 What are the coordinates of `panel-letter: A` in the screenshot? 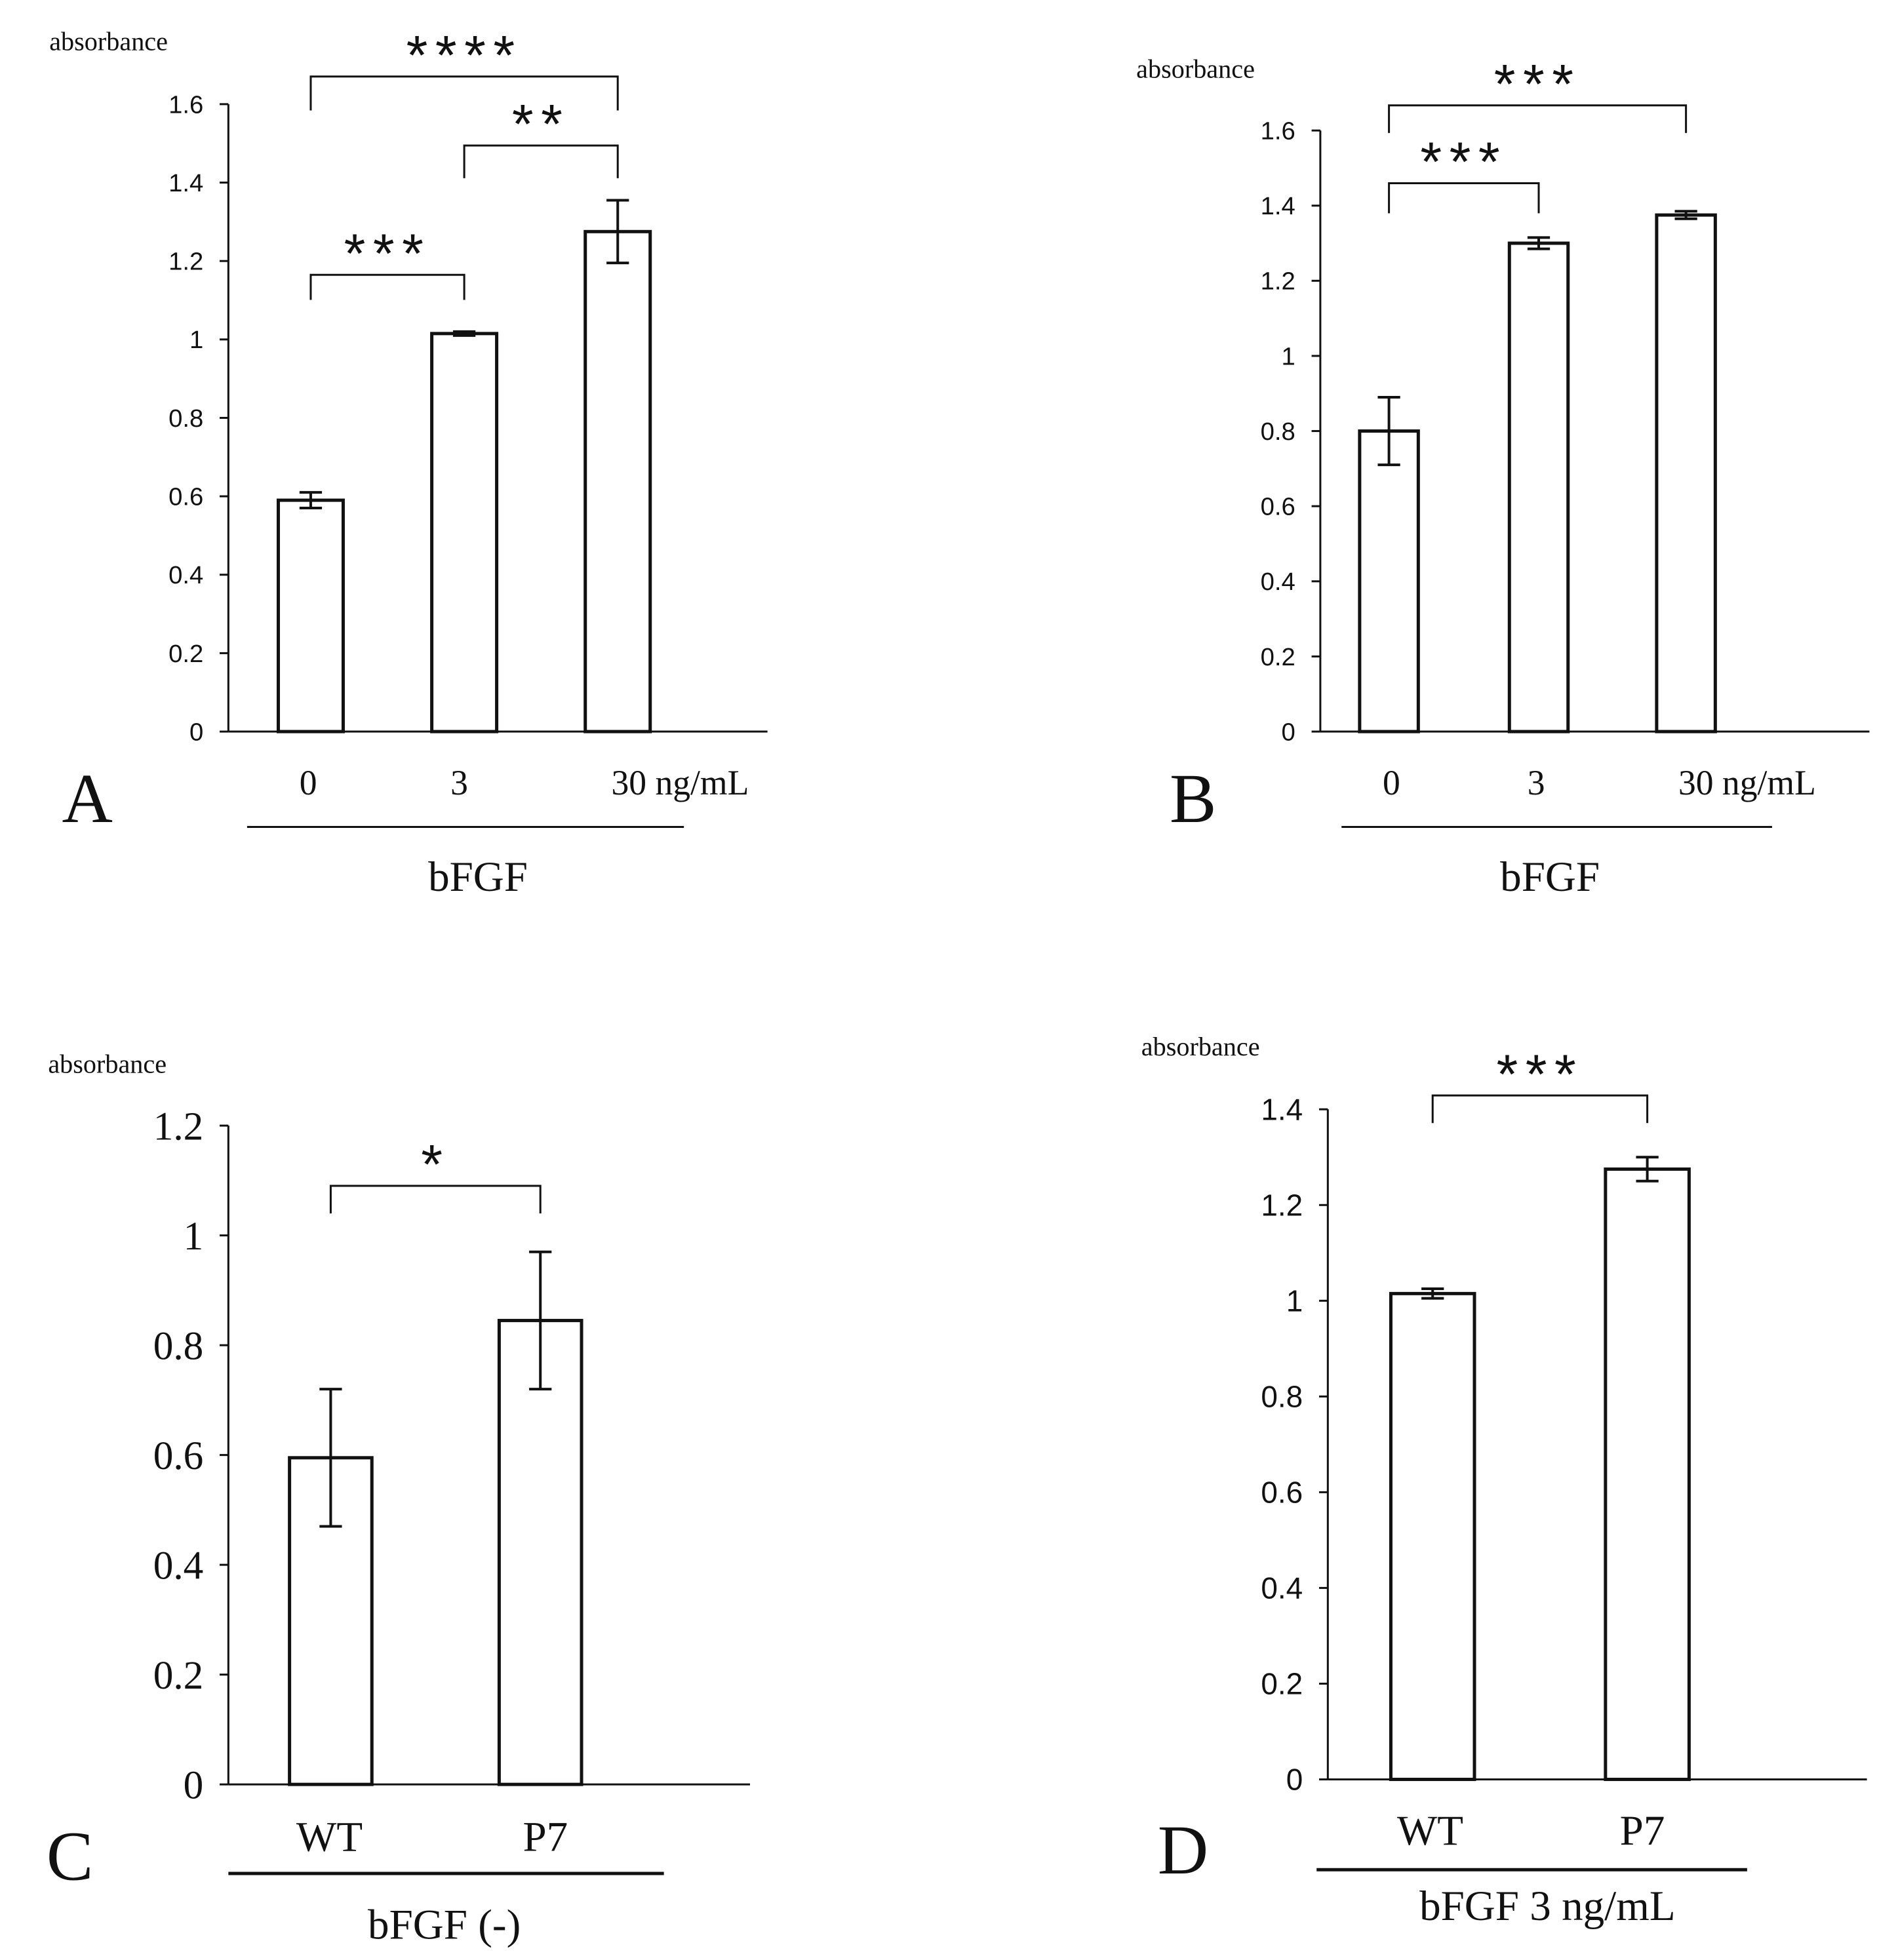 It's located at (87, 799).